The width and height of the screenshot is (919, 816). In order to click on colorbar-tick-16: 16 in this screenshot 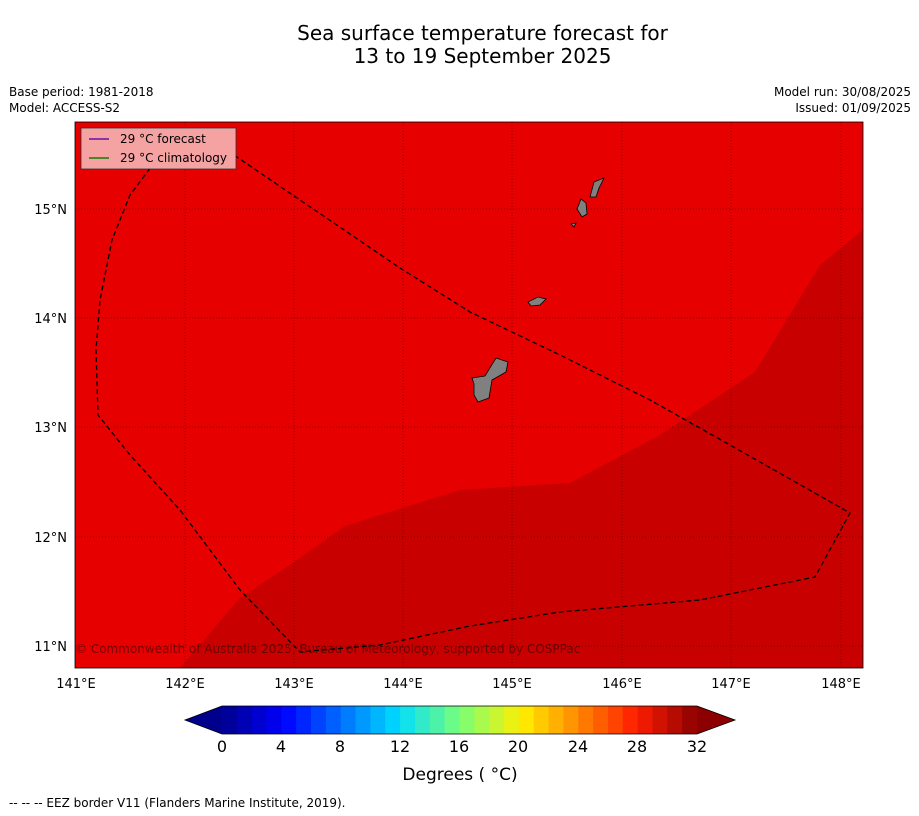, I will do `click(459, 746)`.